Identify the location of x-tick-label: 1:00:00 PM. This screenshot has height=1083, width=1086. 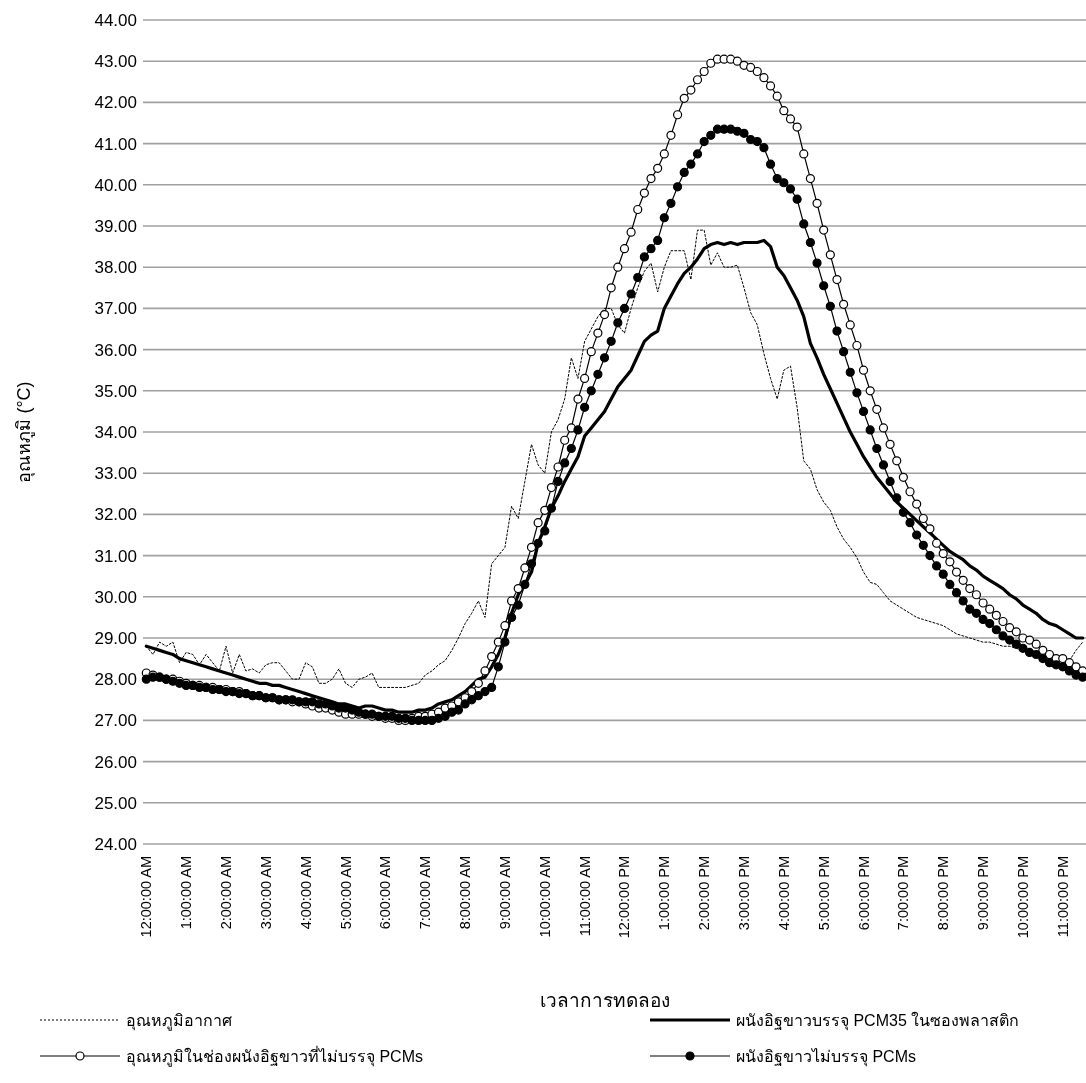
(664, 893).